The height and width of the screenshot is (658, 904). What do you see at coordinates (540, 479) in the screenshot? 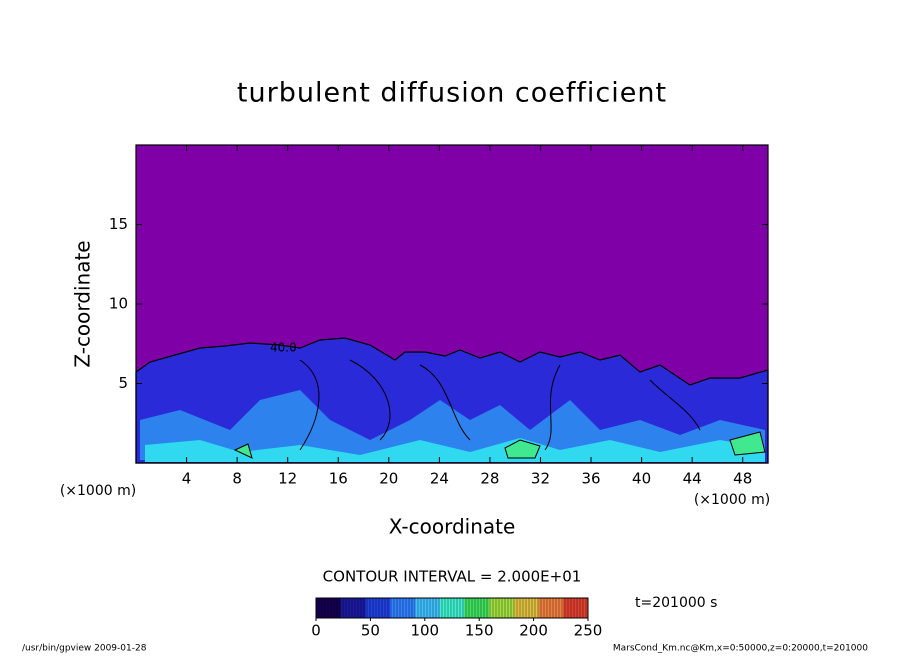
I see `x-tick-label: 32` at bounding box center [540, 479].